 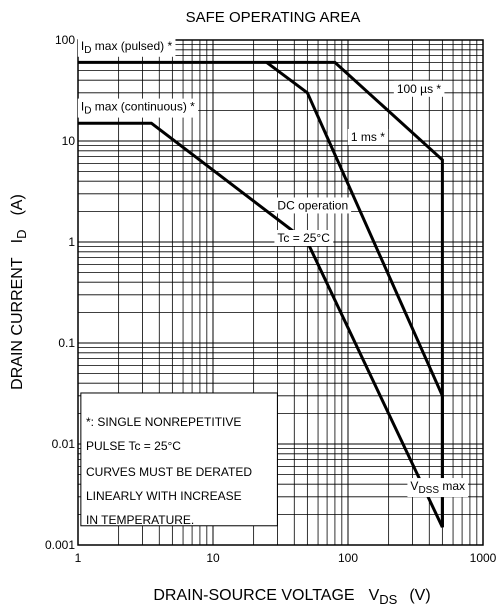 I want to click on x-tick-label: 10, so click(x=213, y=558).